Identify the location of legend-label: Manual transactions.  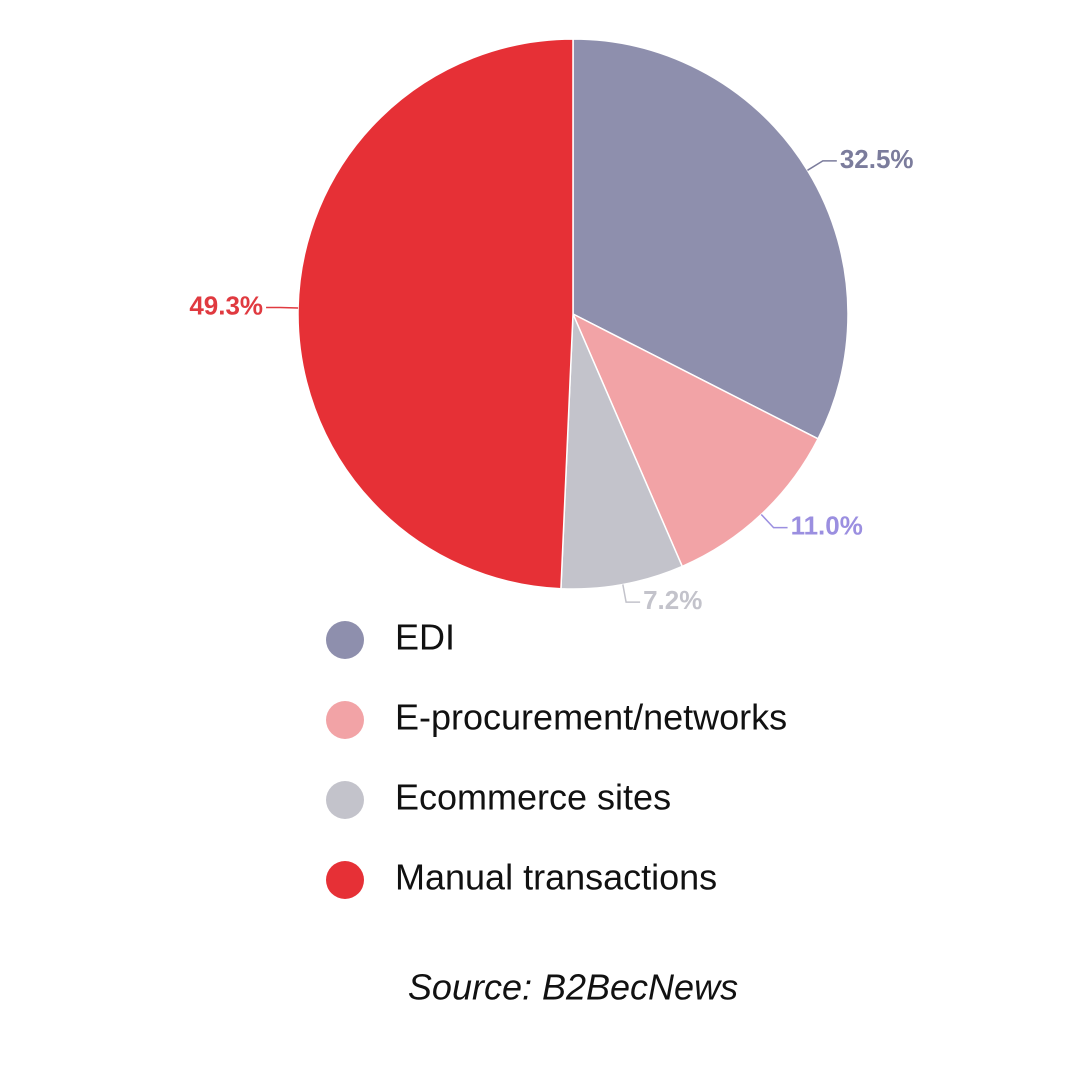
(556, 877).